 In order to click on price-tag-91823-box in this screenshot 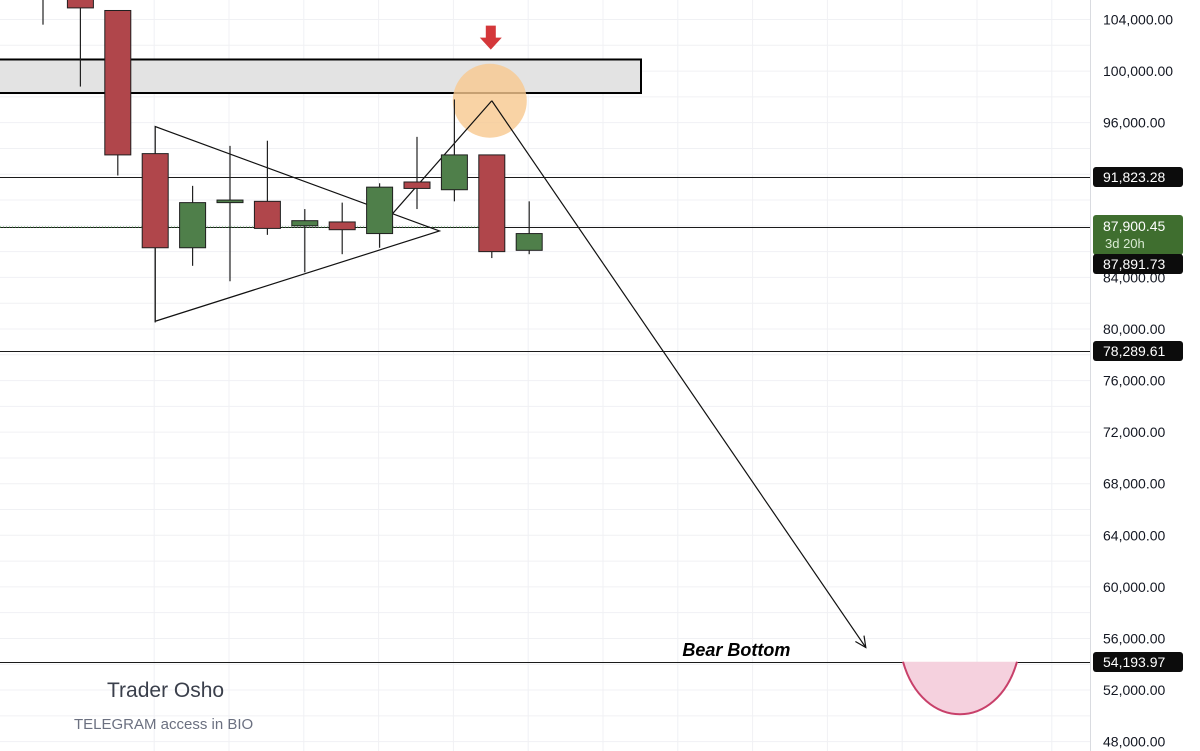, I will do `click(1138, 177)`.